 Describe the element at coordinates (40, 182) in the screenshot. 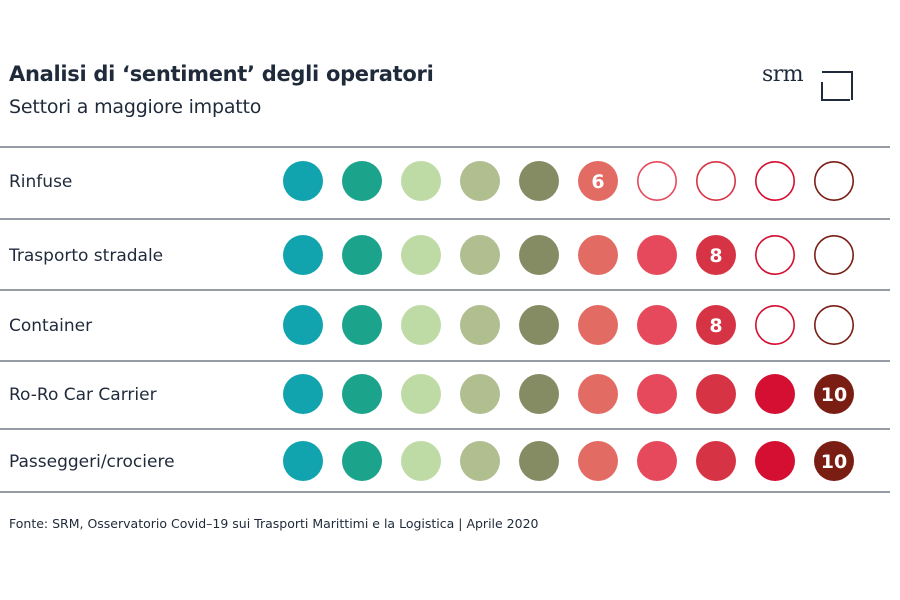

I see `row-label: Rinfuse` at that location.